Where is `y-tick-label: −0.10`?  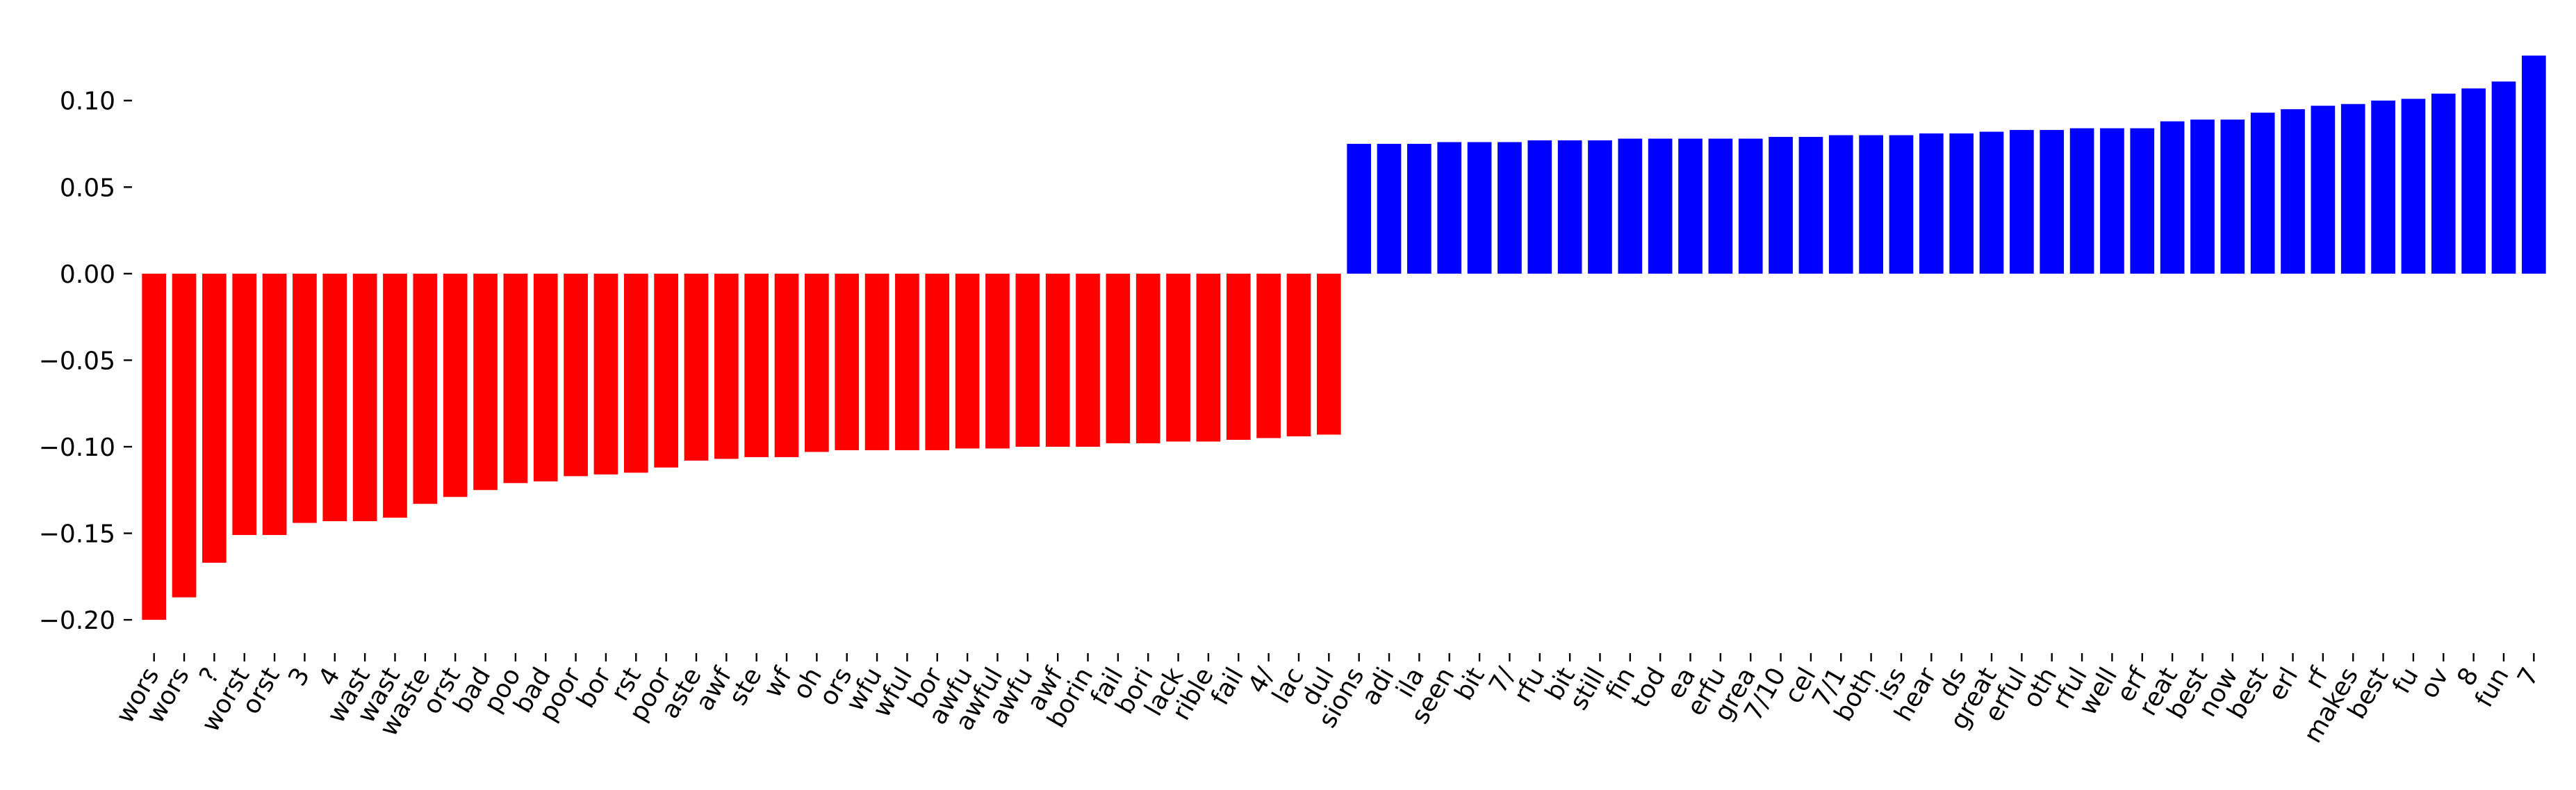 y-tick-label: −0.10 is located at coordinates (77, 448).